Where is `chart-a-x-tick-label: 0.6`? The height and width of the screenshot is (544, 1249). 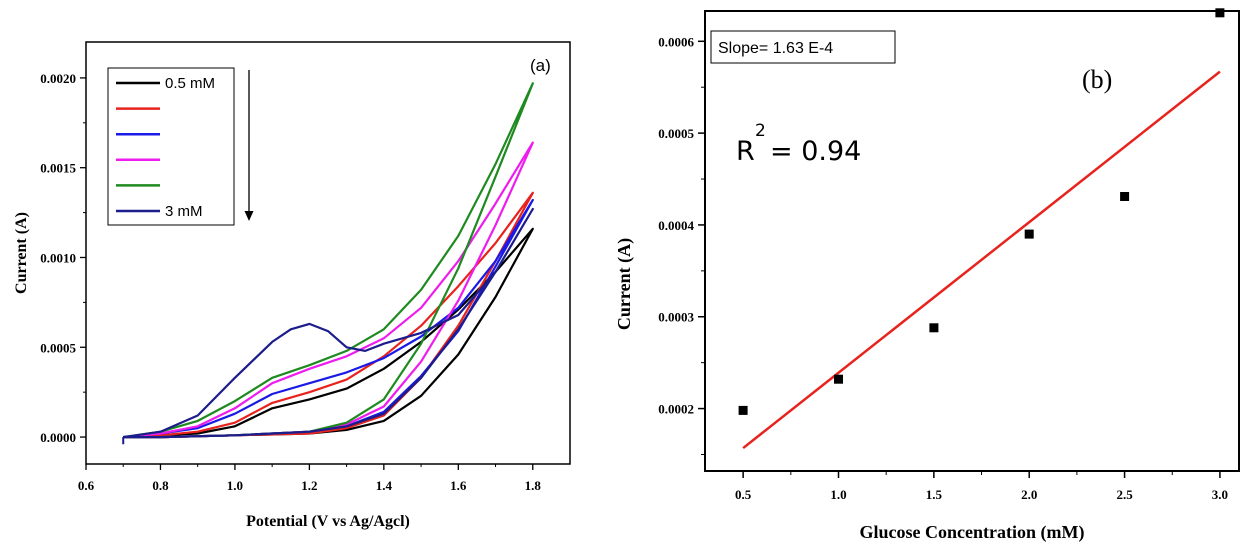 chart-a-x-tick-label: 0.6 is located at coordinates (86, 485).